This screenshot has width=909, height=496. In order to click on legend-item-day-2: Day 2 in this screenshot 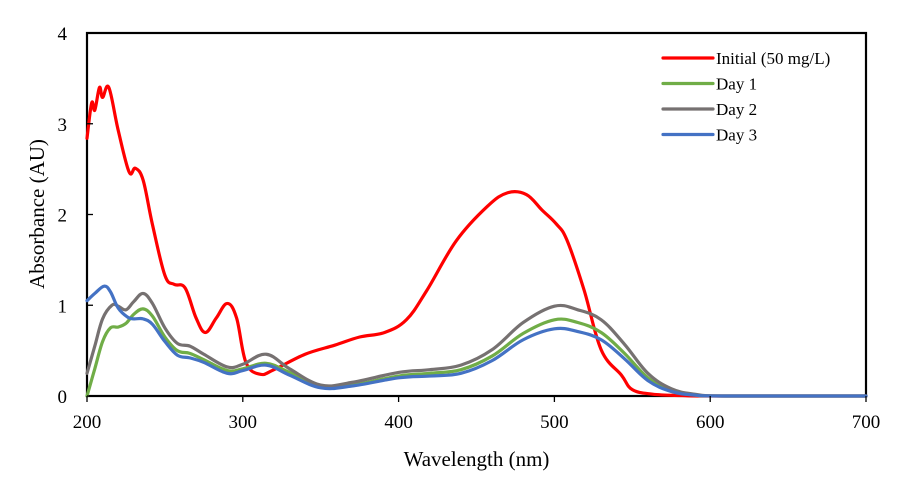, I will do `click(709, 109)`.